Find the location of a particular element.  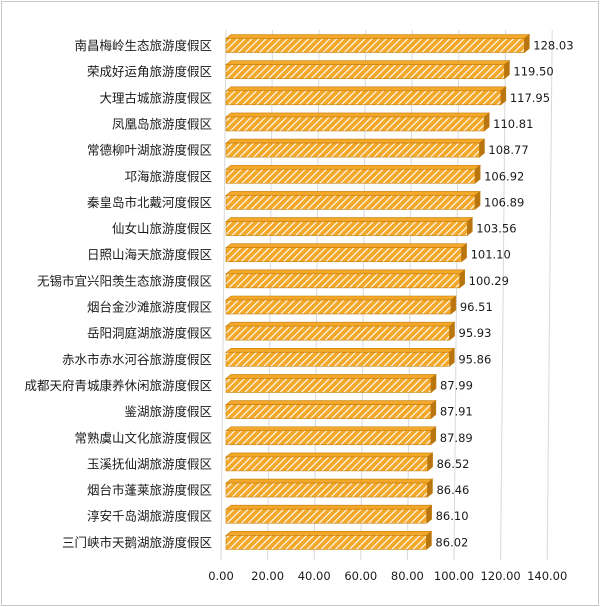

value-label: 96.51 is located at coordinates (476, 307).